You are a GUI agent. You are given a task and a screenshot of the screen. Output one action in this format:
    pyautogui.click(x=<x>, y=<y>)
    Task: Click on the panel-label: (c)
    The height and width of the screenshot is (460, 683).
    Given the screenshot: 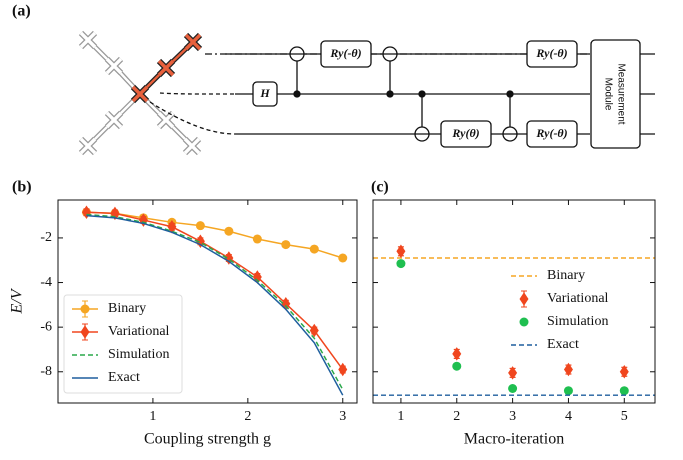 What is the action you would take?
    pyautogui.click(x=380, y=187)
    